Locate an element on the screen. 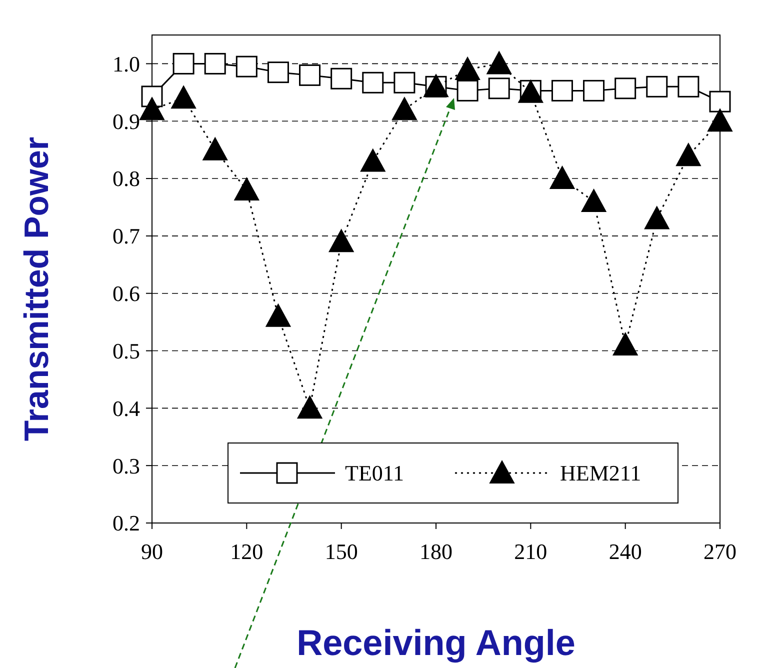  x-tick-label: 270 is located at coordinates (720, 551).